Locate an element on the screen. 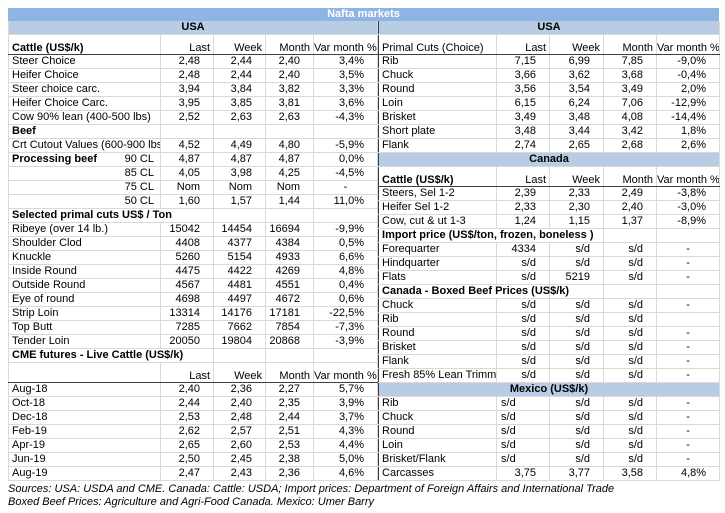 This screenshot has height=513, width=725. column-header-row: Last Week Month Var month % is located at coordinates (193, 372).